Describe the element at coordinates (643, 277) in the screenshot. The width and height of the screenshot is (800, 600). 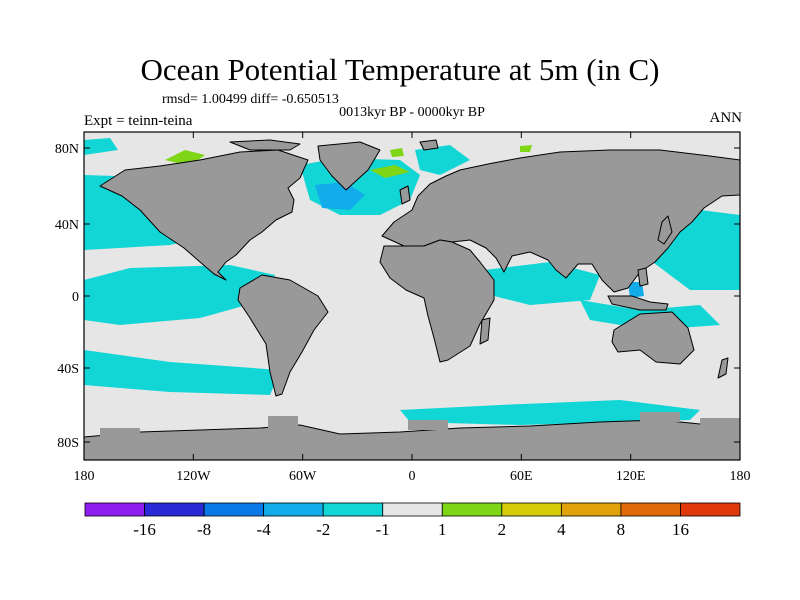
I see `philippines-landmass` at that location.